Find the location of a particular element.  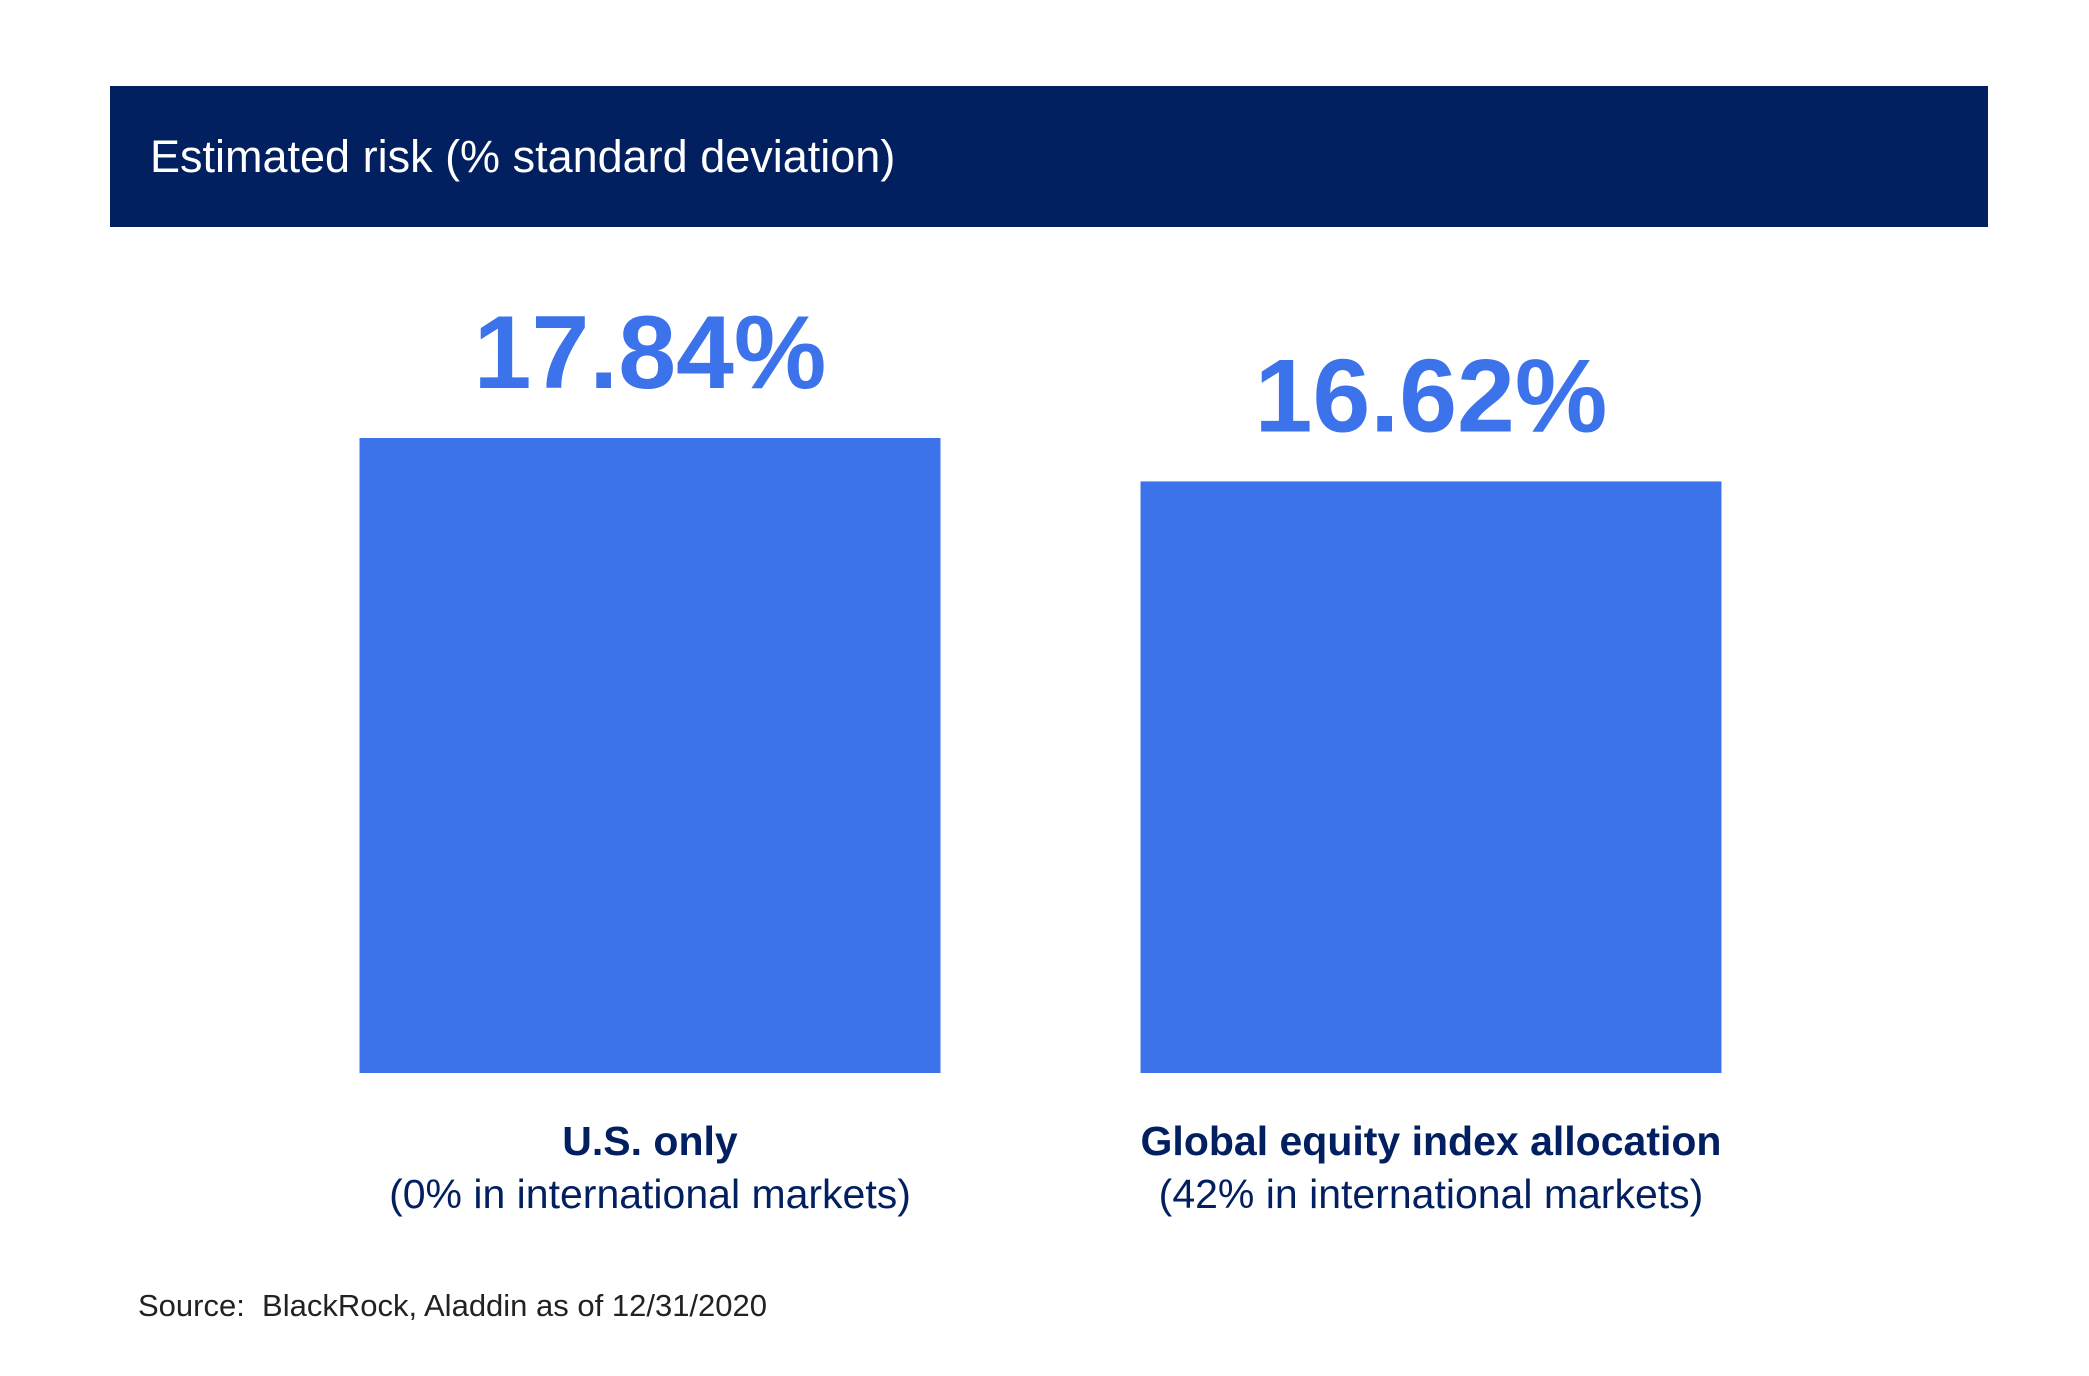

category-label-us-only: U.S. only (0% in international markets) is located at coordinates (650, 1168).